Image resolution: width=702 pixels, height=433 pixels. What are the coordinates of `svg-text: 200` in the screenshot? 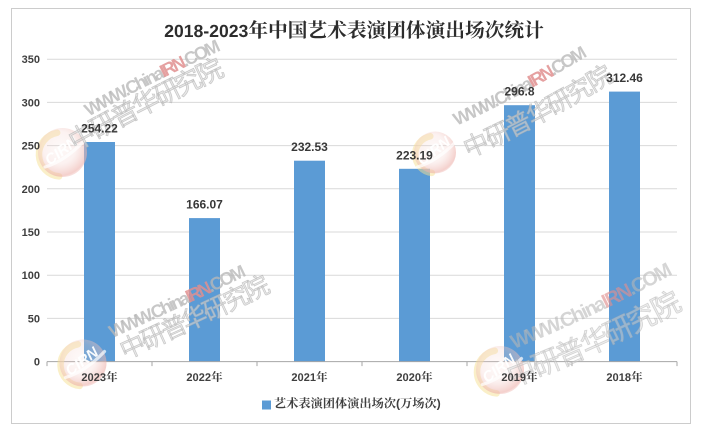 It's located at (31, 190).